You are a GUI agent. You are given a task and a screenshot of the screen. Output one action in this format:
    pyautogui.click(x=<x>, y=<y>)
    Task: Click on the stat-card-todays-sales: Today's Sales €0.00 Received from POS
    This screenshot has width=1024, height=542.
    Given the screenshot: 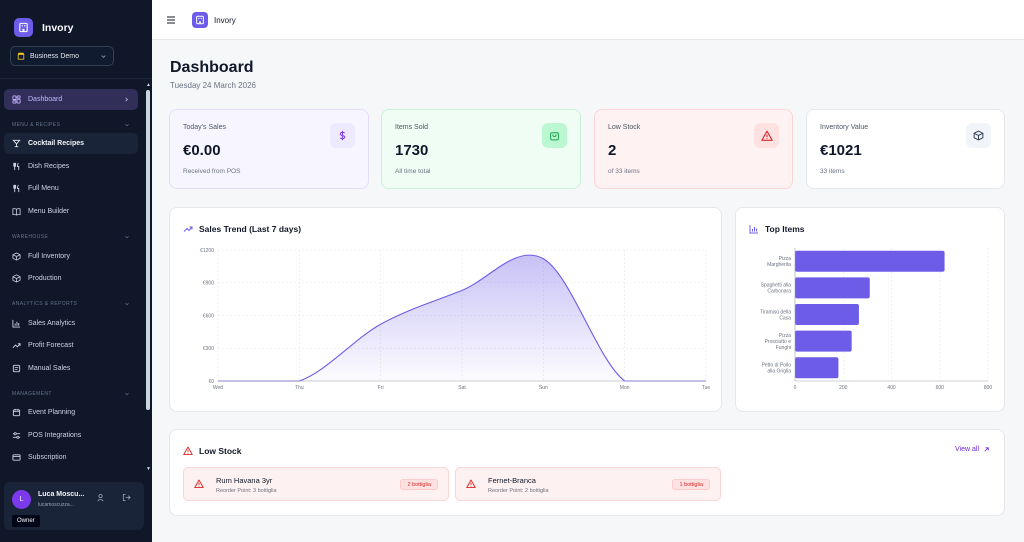 What is the action you would take?
    pyautogui.click(x=269, y=149)
    